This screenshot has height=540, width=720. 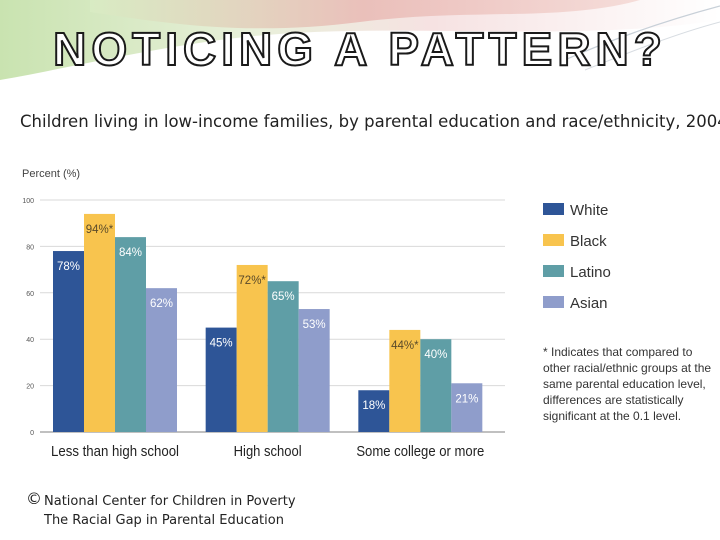 I want to click on data-label: 18%, so click(x=373, y=406).